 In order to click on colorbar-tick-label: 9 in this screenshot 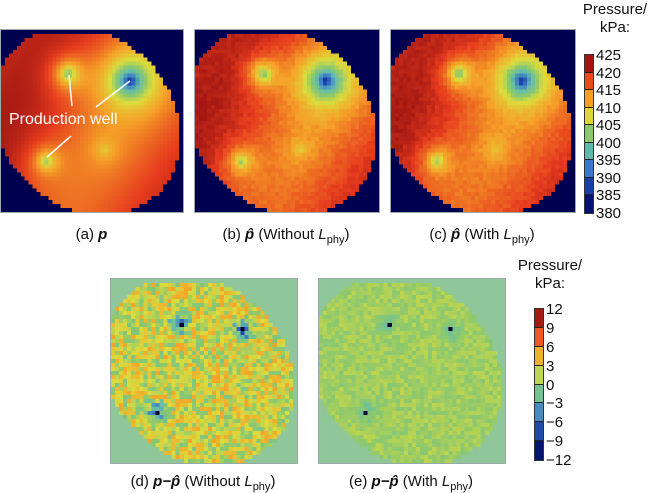, I will do `click(550, 328)`.